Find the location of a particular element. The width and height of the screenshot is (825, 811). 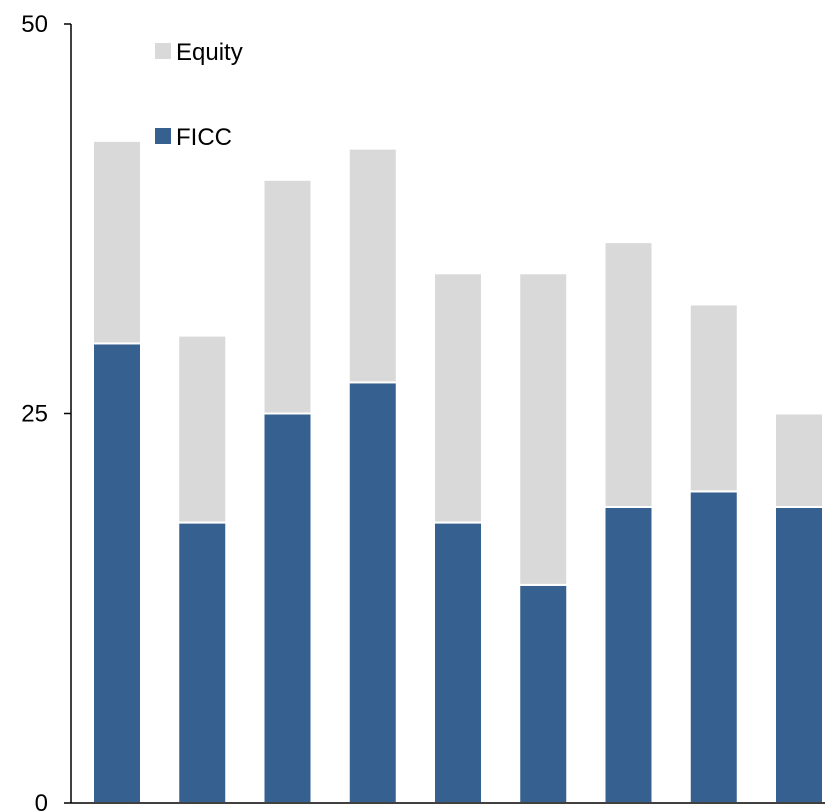

legend-label-equity: Equity is located at coordinates (209, 52).